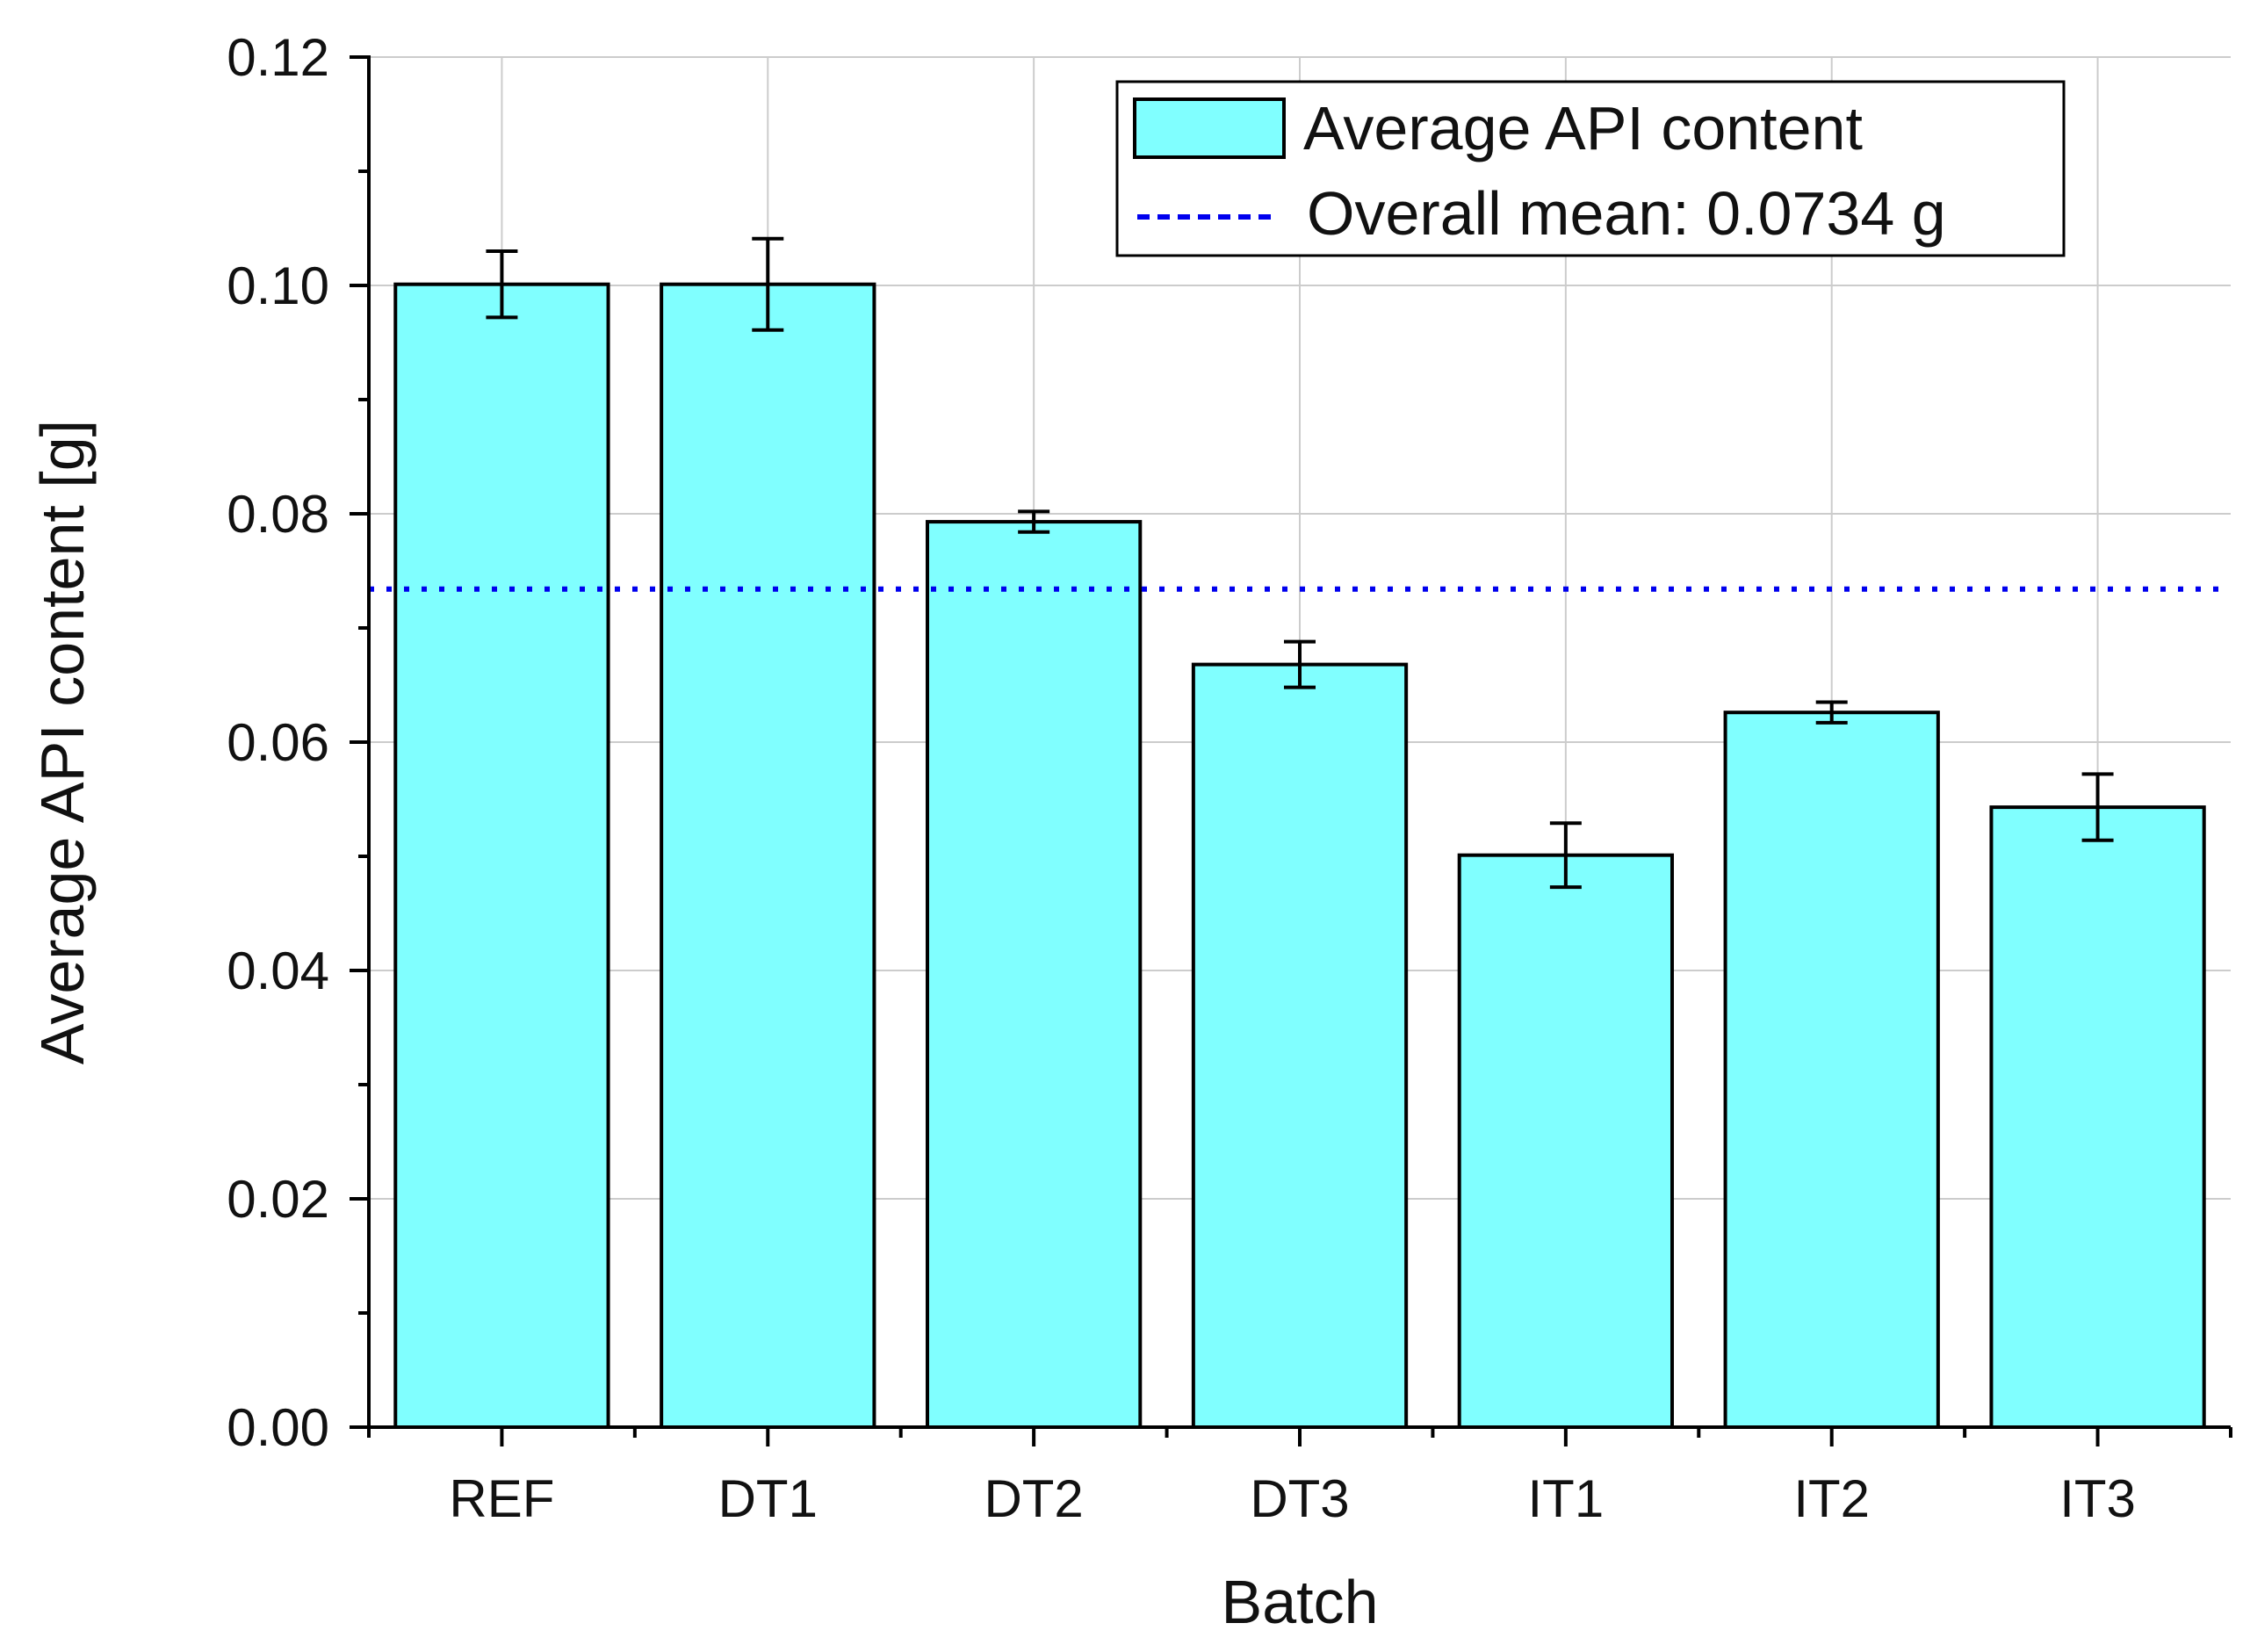 The height and width of the screenshot is (1652, 2250). Describe the element at coordinates (768, 856) in the screenshot. I see `bar-dt1` at that location.